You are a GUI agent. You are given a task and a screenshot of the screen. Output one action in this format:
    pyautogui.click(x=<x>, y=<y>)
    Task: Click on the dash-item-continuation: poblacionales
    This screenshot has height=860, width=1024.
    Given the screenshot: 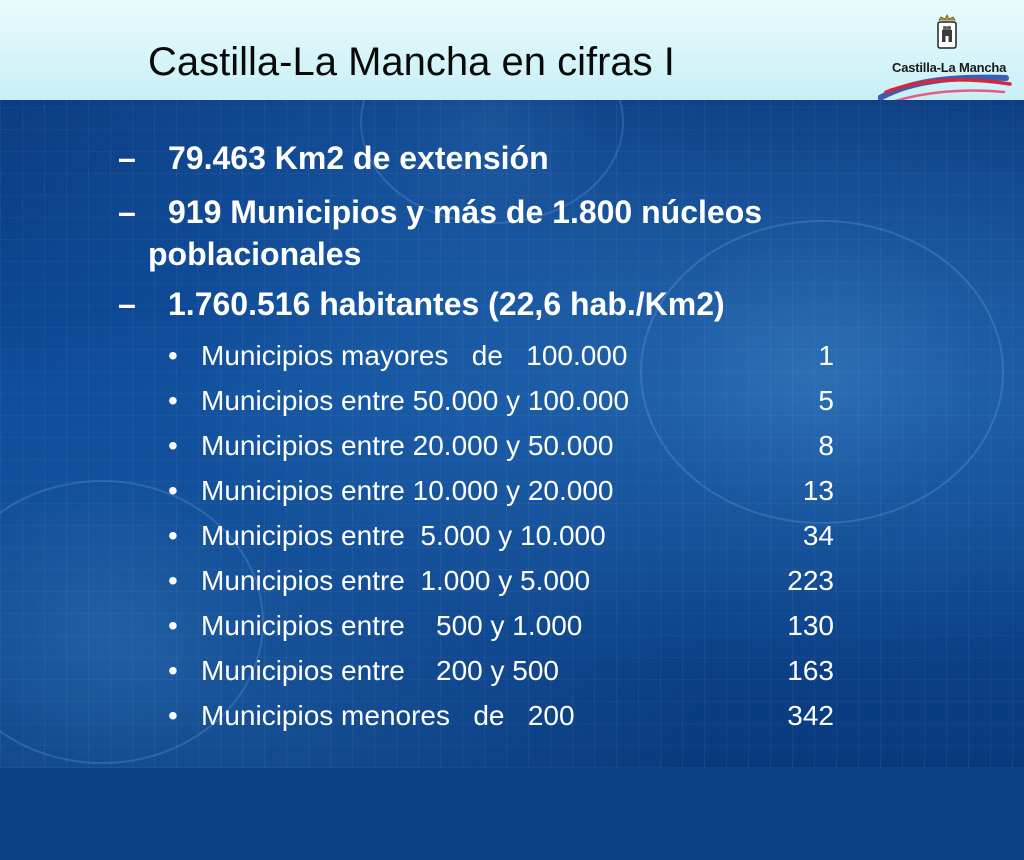 What is the action you would take?
    pyautogui.click(x=255, y=254)
    